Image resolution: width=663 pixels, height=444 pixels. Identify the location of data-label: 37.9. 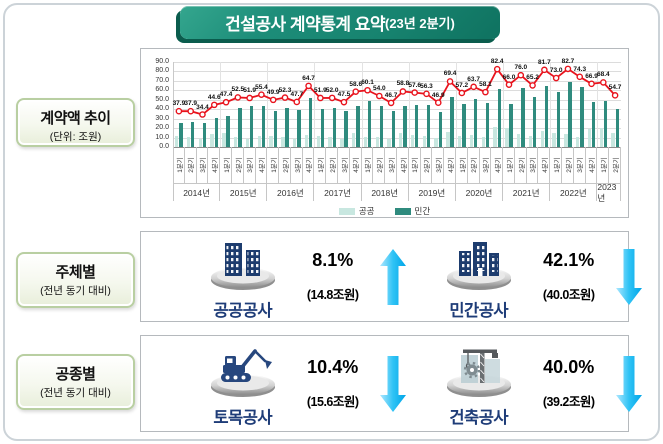
(190, 104).